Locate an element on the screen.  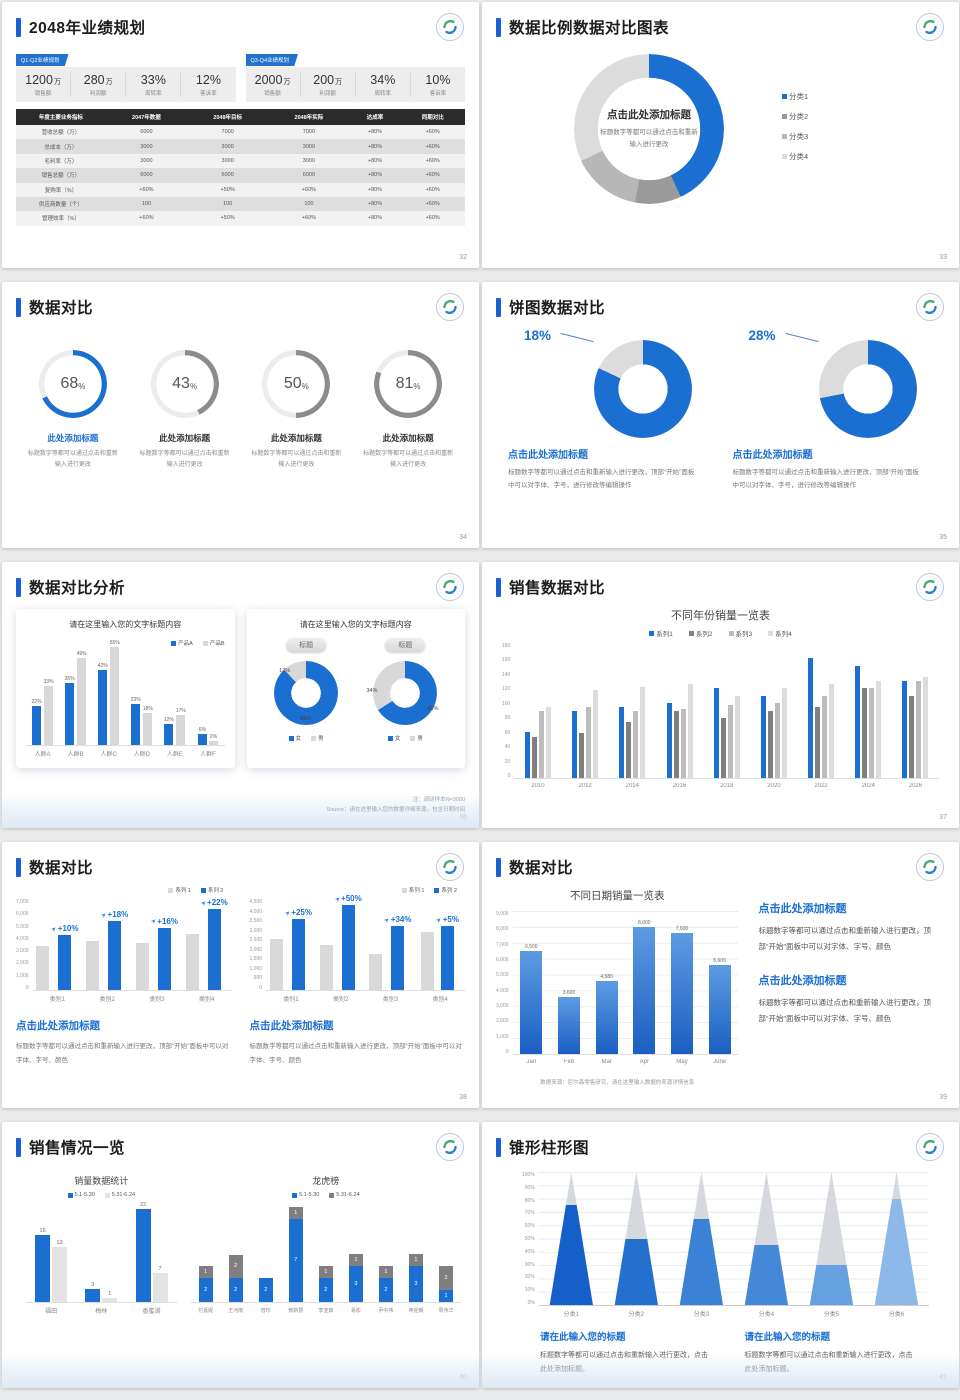
slide-header: 数据比例数据对比图表 is located at coordinates (720, 27).